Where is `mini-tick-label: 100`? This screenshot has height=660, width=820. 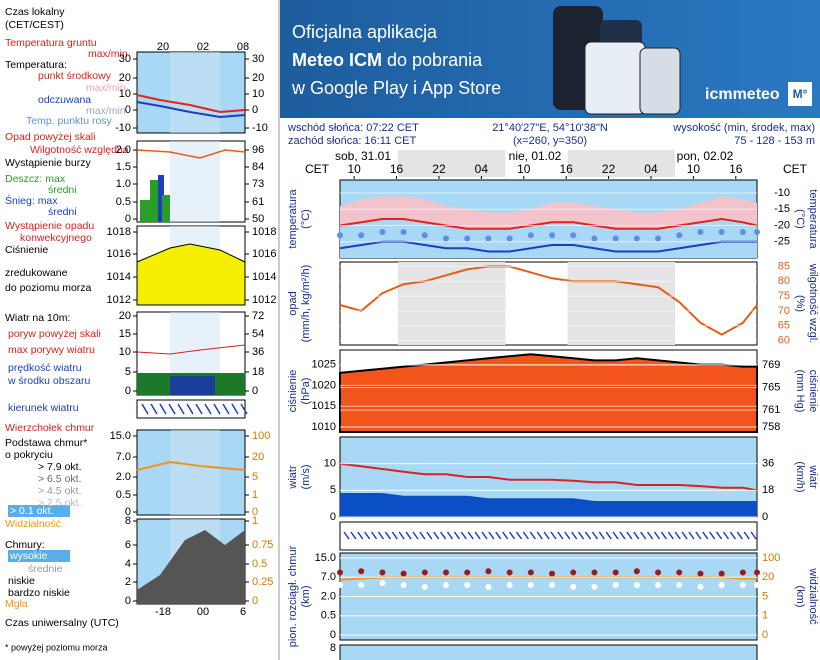
mini-tick-label: 100 is located at coordinates (261, 436).